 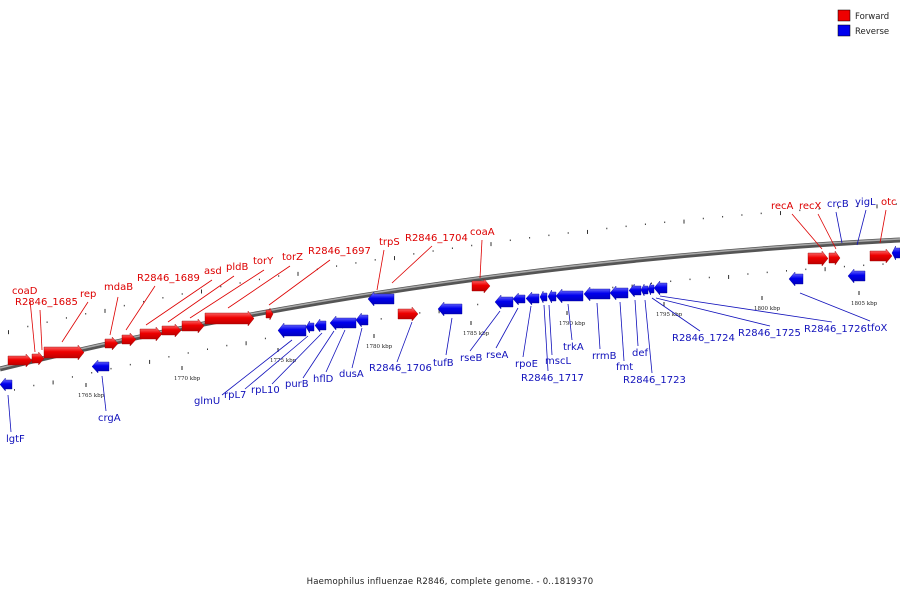 I want to click on gene-label-torz: torZ, so click(x=292, y=257).